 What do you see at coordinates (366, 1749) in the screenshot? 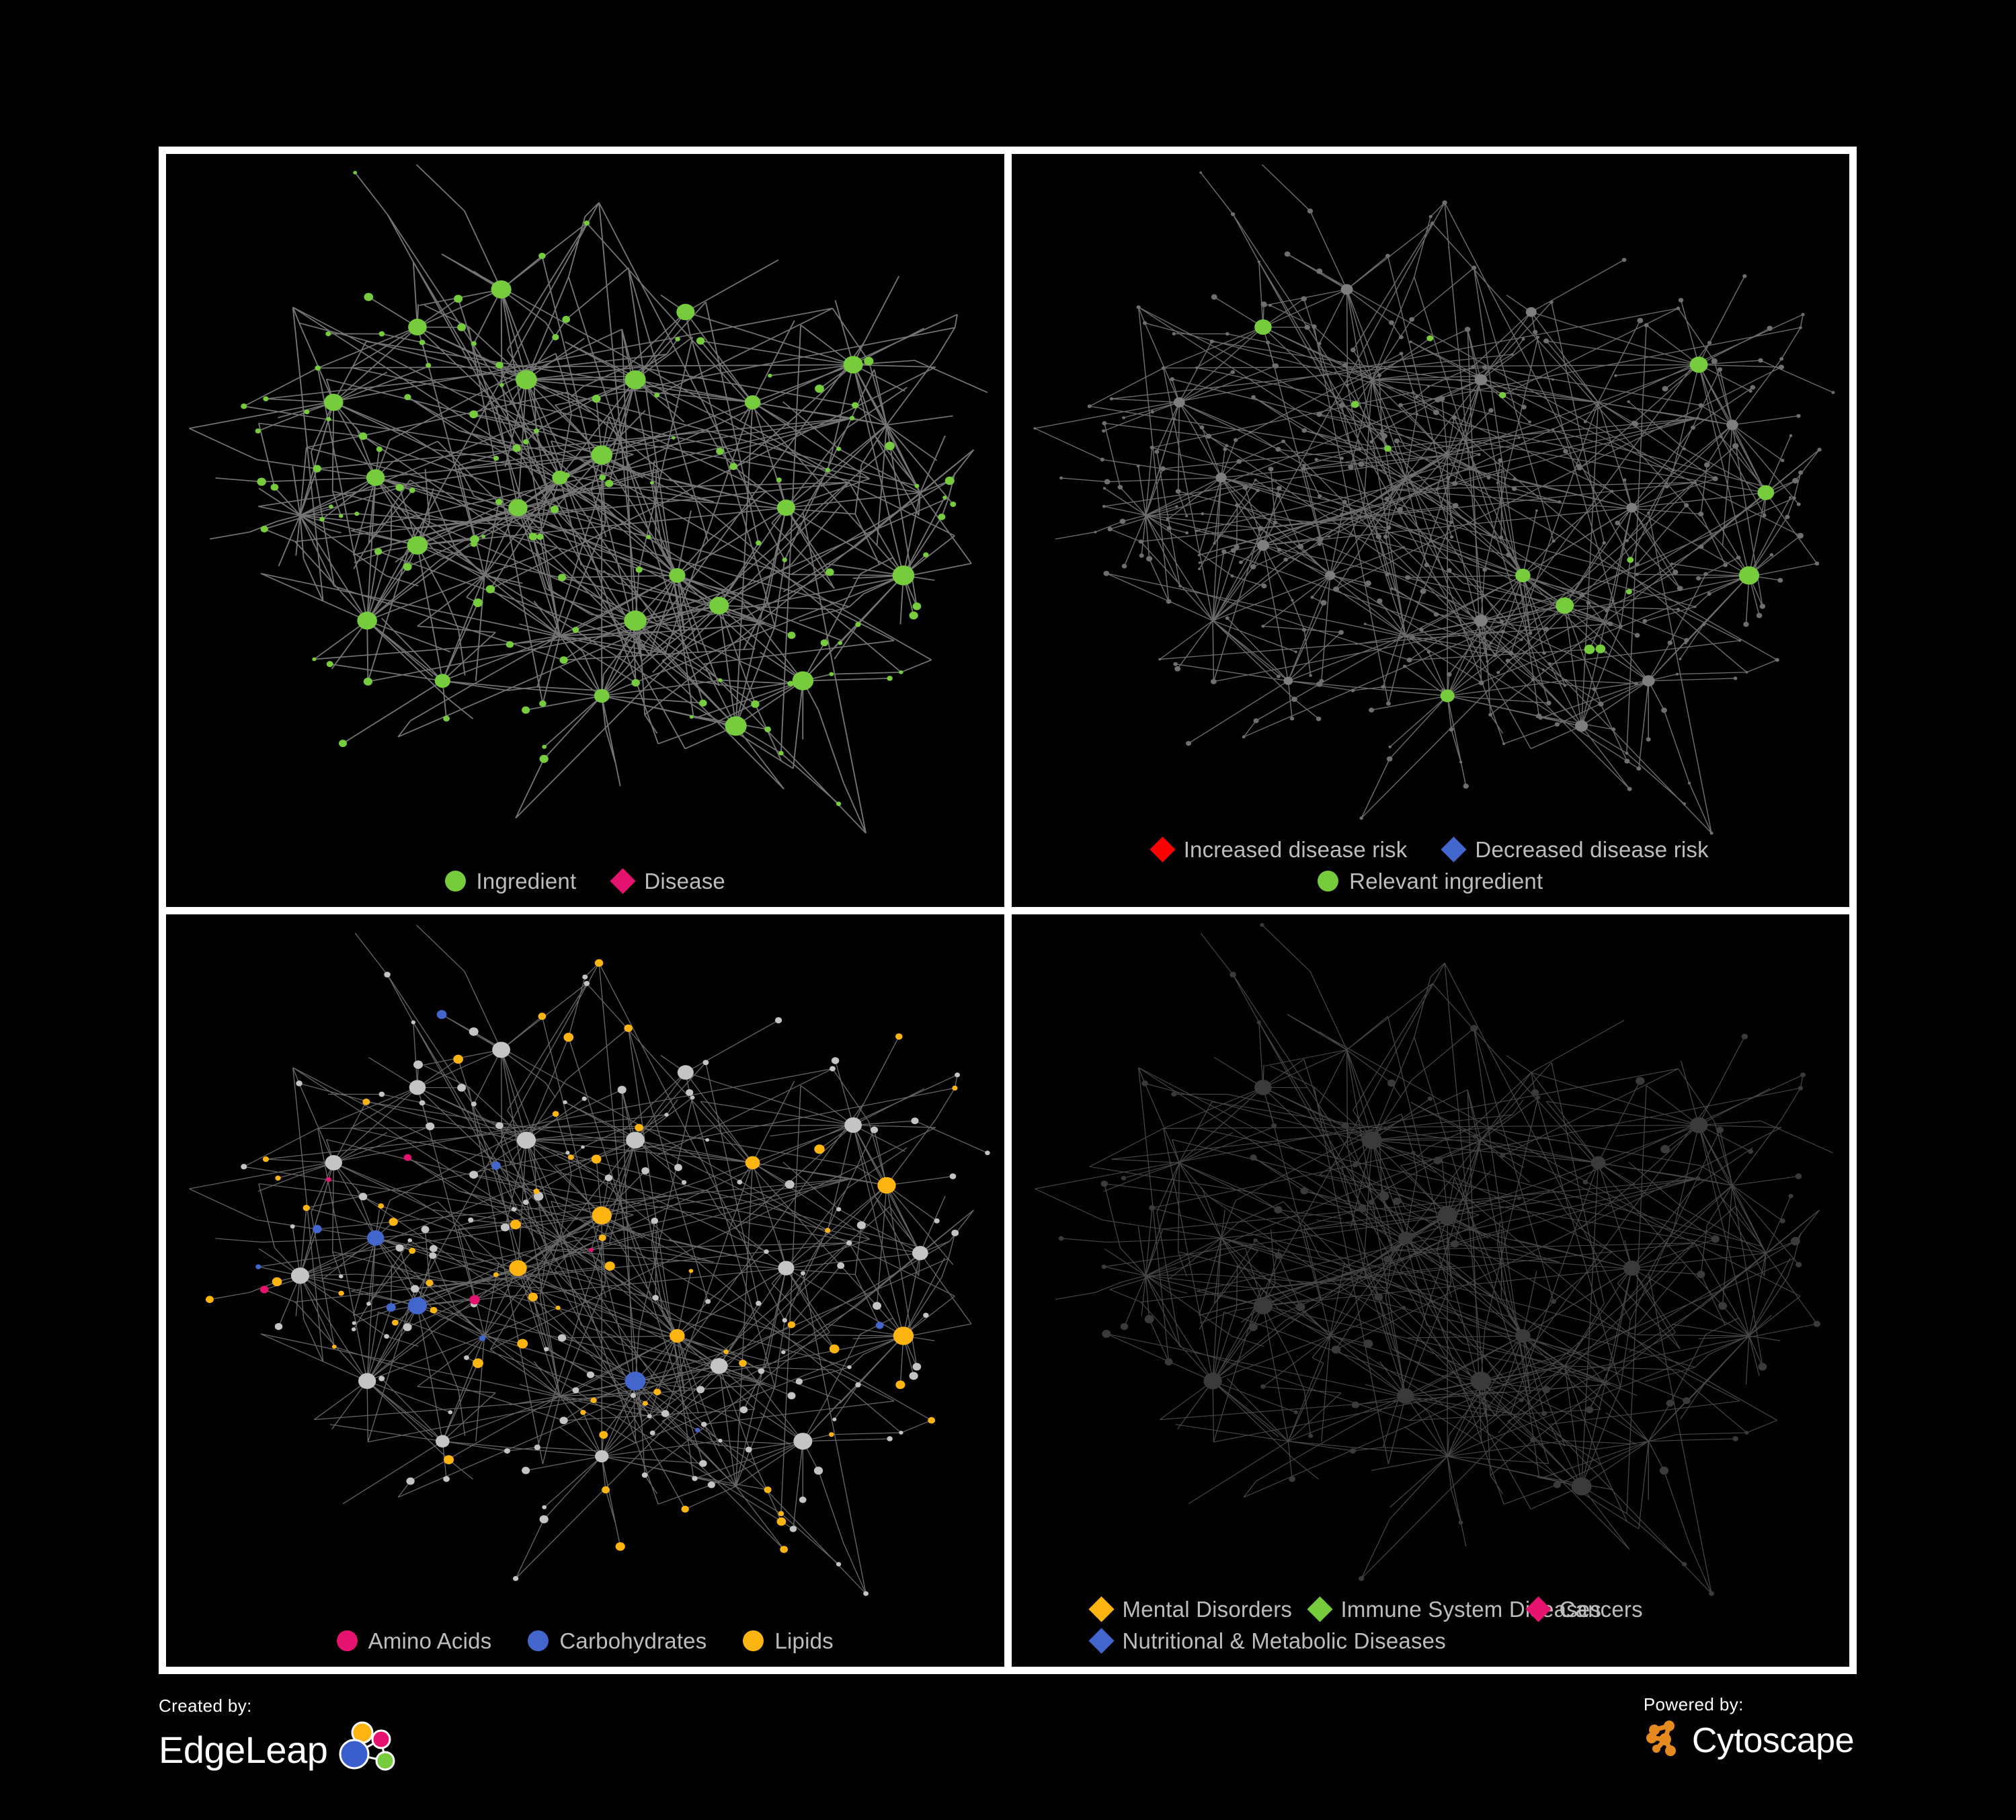
I see `edgeleap-network-logo-icon` at bounding box center [366, 1749].